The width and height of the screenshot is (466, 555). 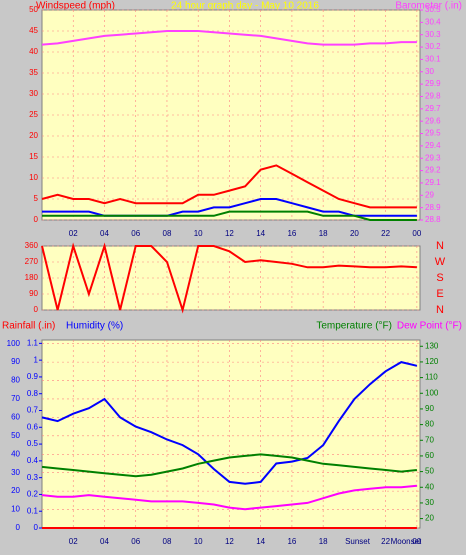 What do you see at coordinates (433, 219) in the screenshot?
I see `y2-tick-label: 28.8` at bounding box center [433, 219].